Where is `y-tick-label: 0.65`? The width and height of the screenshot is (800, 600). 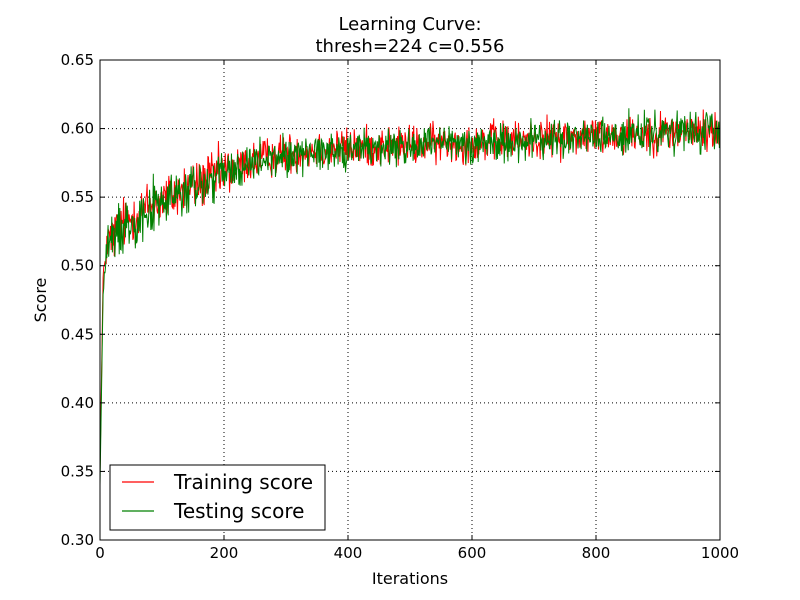
y-tick-label: 0.65 is located at coordinates (77, 60).